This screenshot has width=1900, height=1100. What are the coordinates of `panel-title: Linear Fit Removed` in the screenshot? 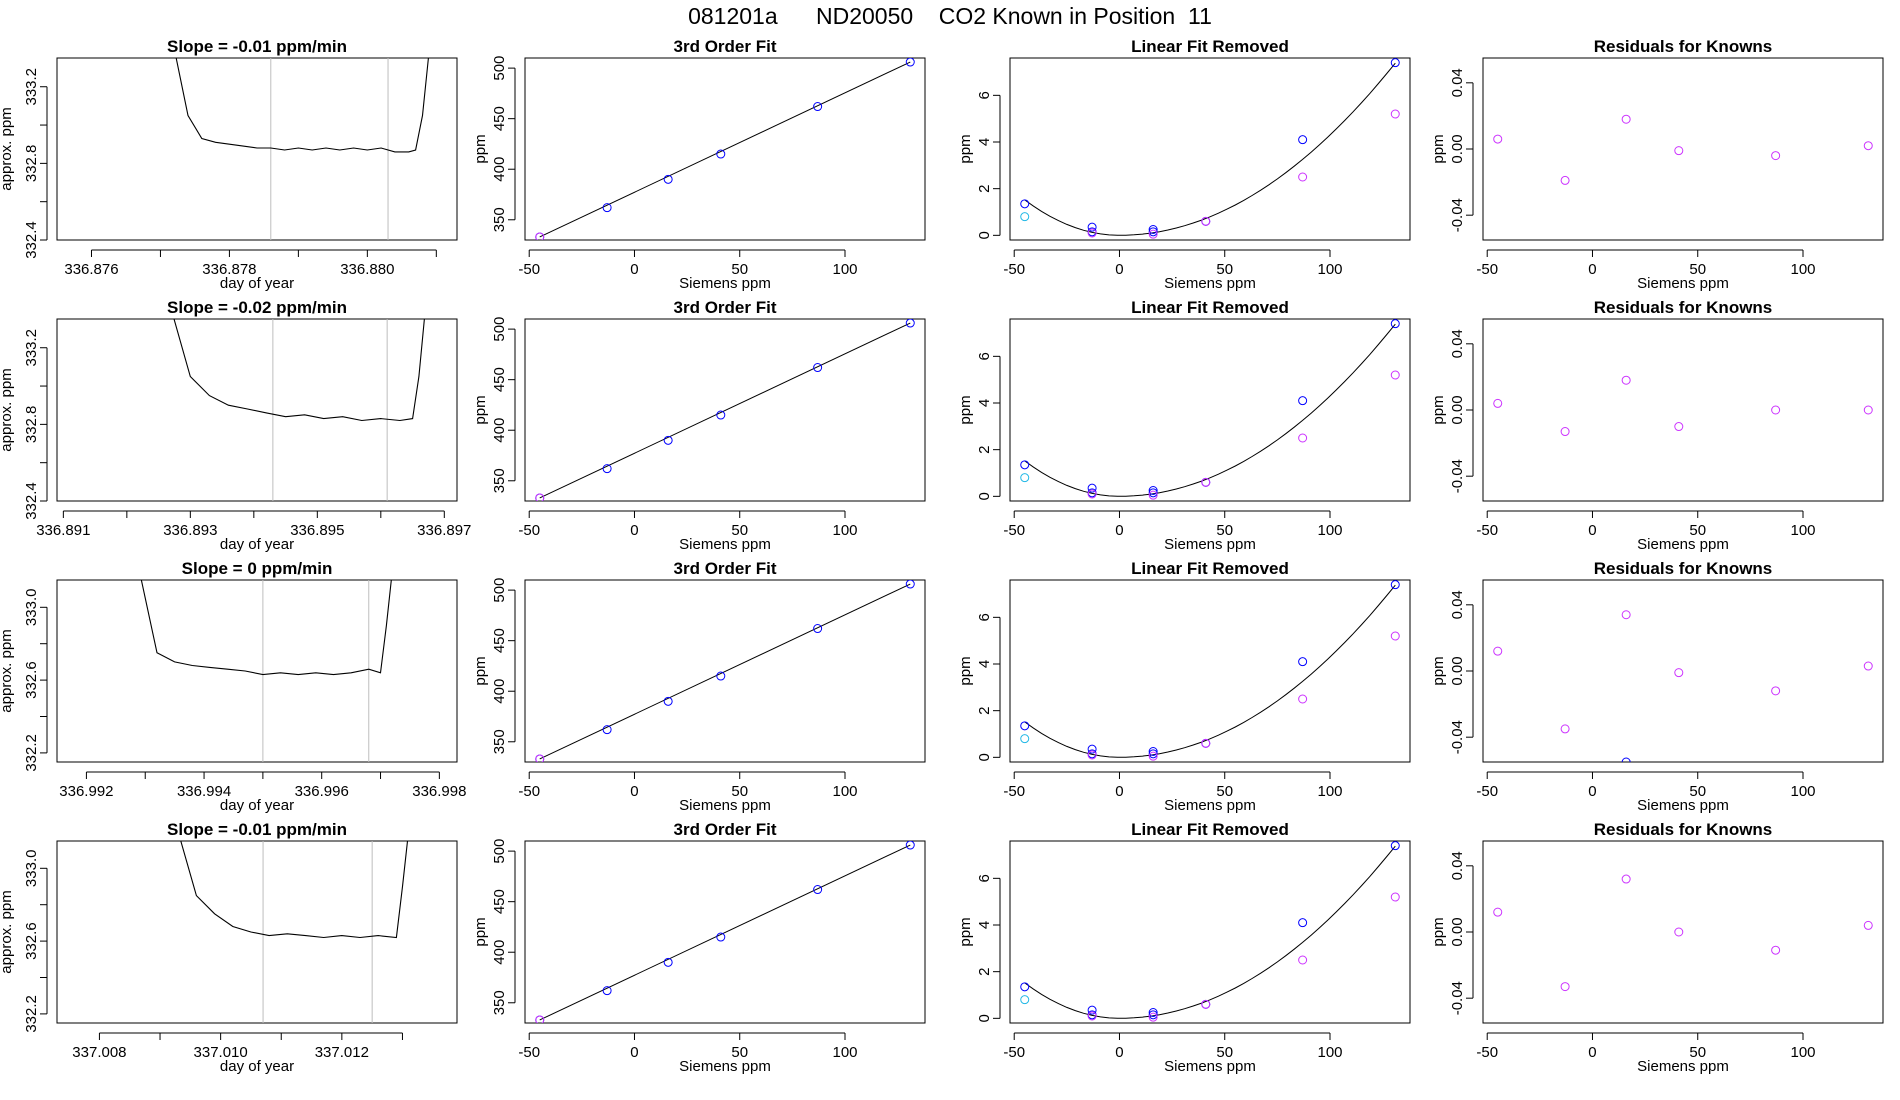 It's located at (1210, 46).